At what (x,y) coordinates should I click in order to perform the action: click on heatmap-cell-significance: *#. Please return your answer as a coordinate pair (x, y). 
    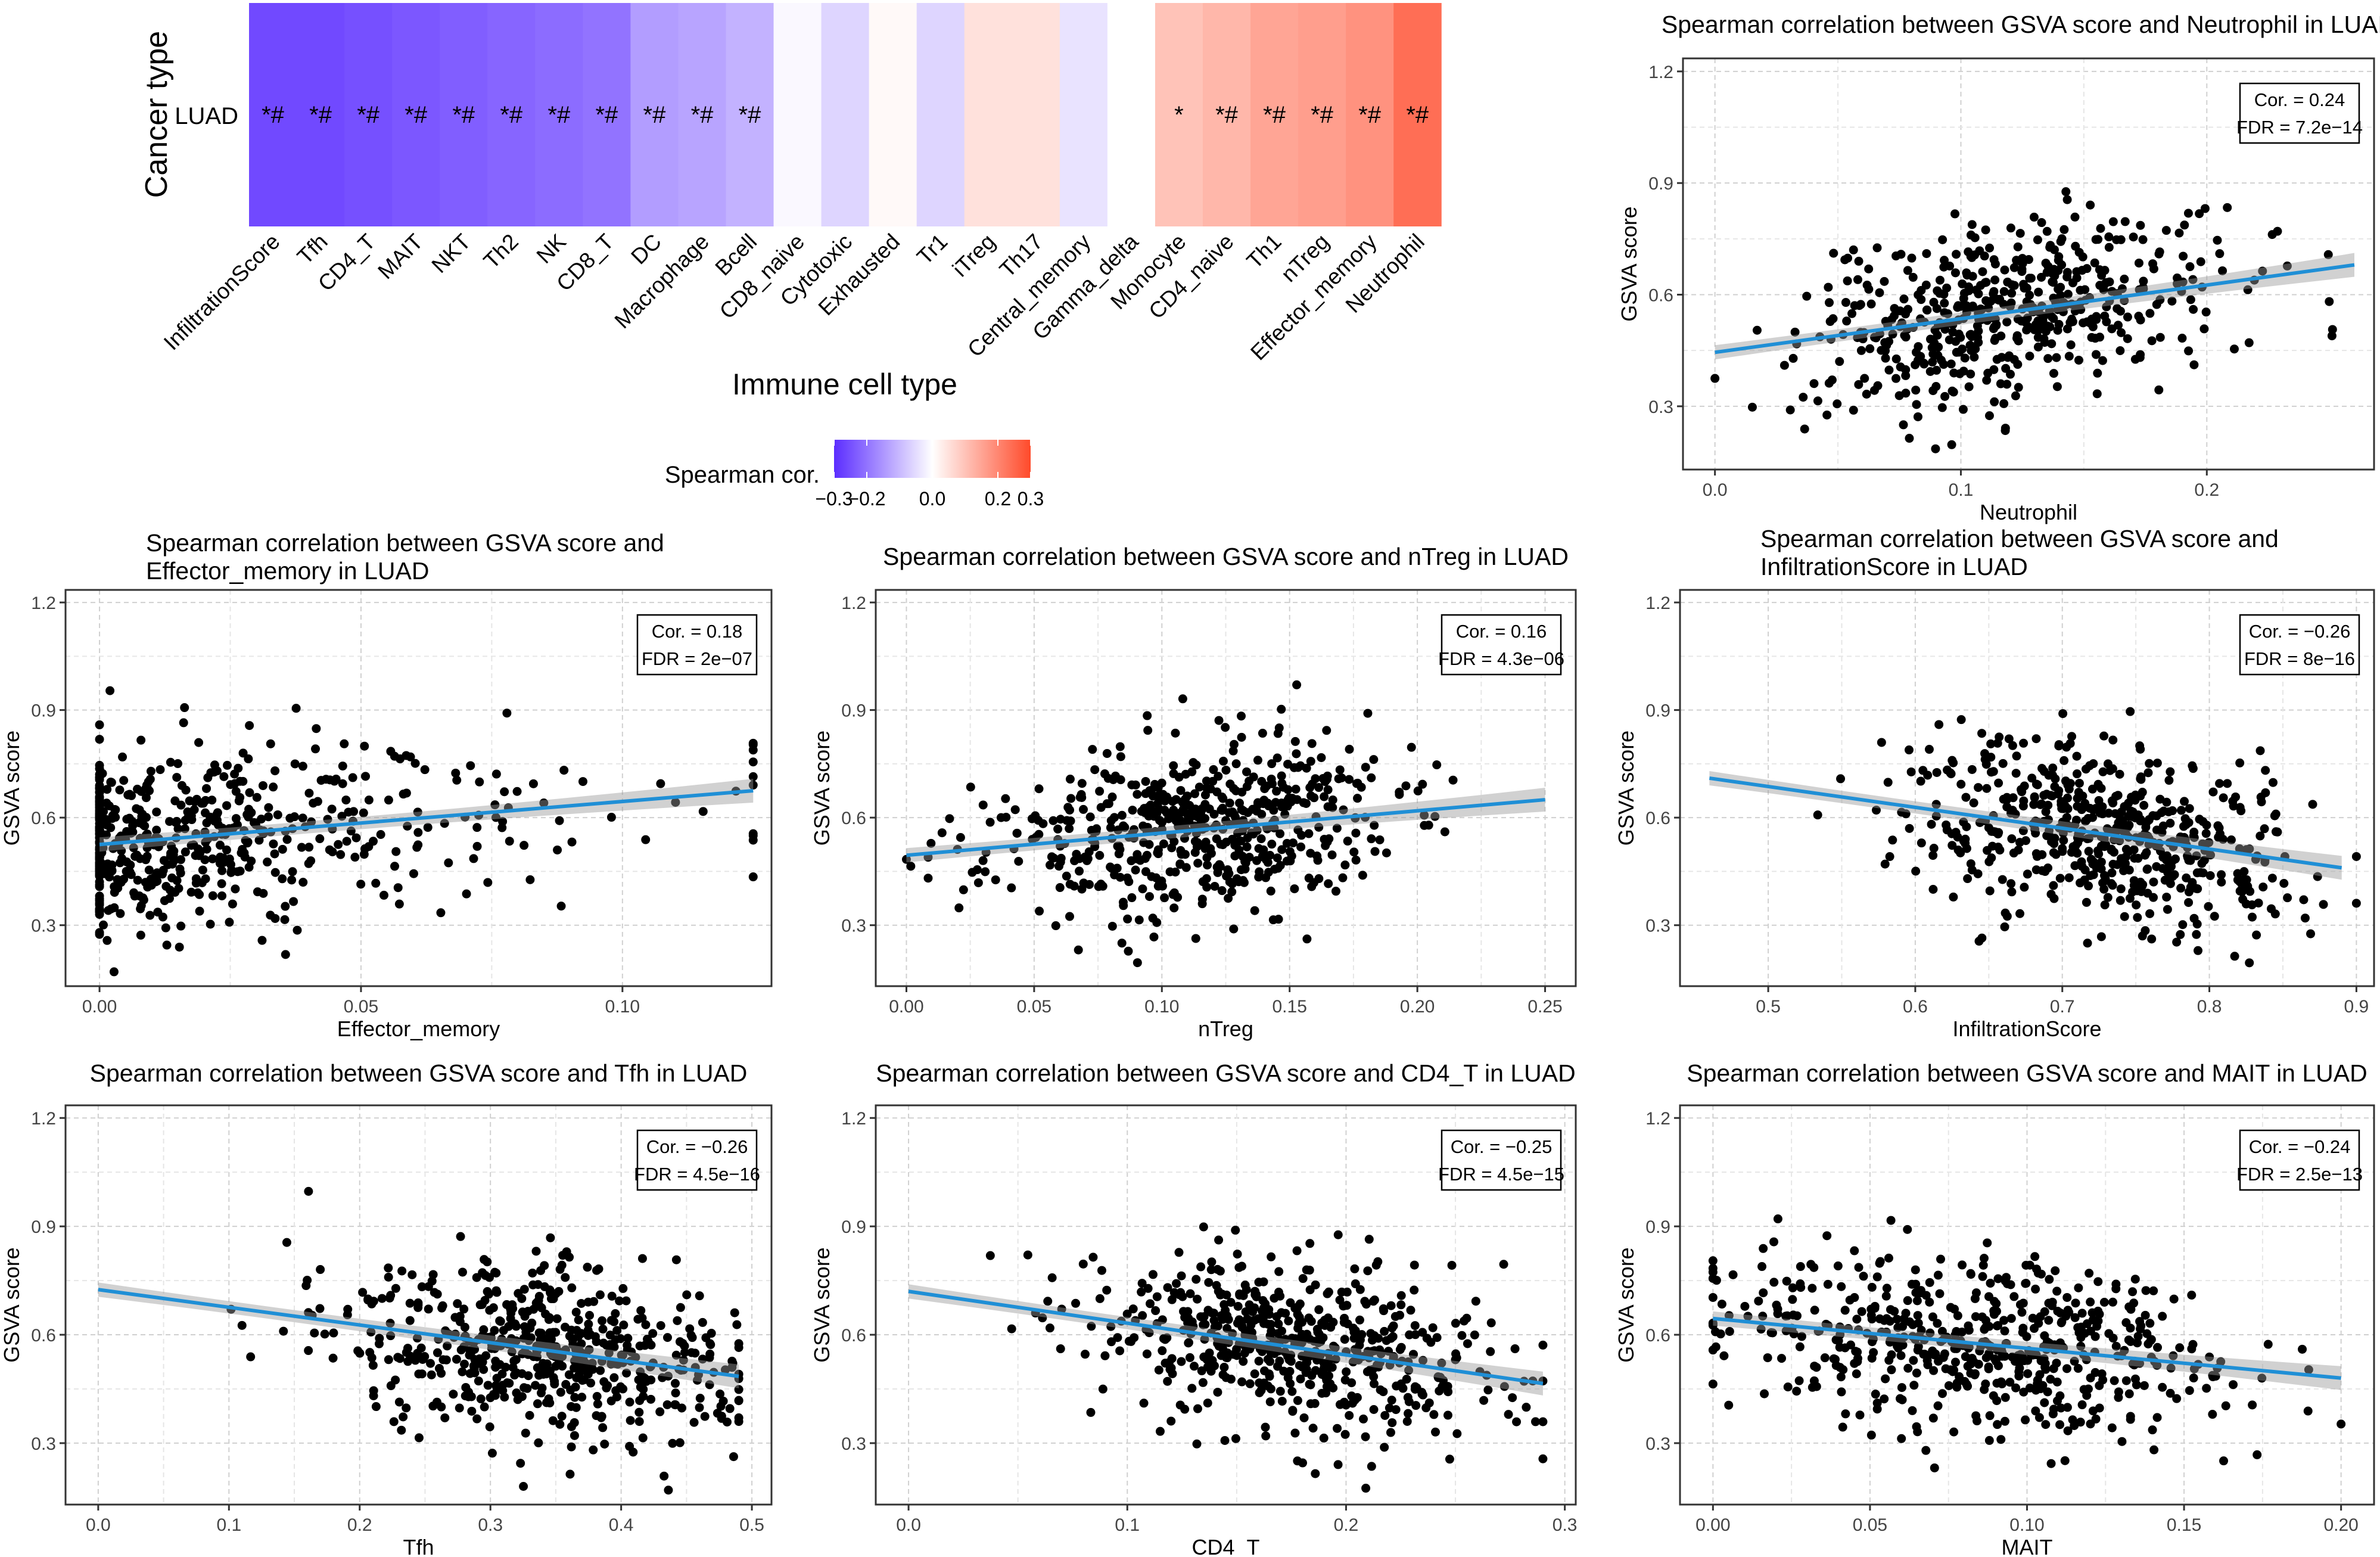
    Looking at the image, I should click on (702, 115).